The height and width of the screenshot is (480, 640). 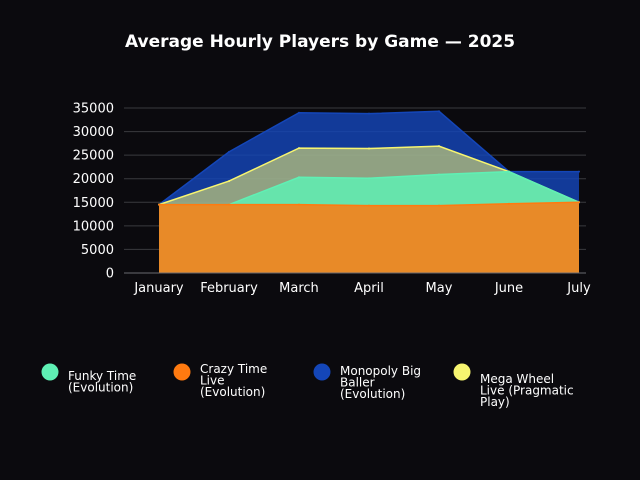 What do you see at coordinates (233, 380) in the screenshot?
I see `legend-label: Crazy Time Live (Evolution)` at bounding box center [233, 380].